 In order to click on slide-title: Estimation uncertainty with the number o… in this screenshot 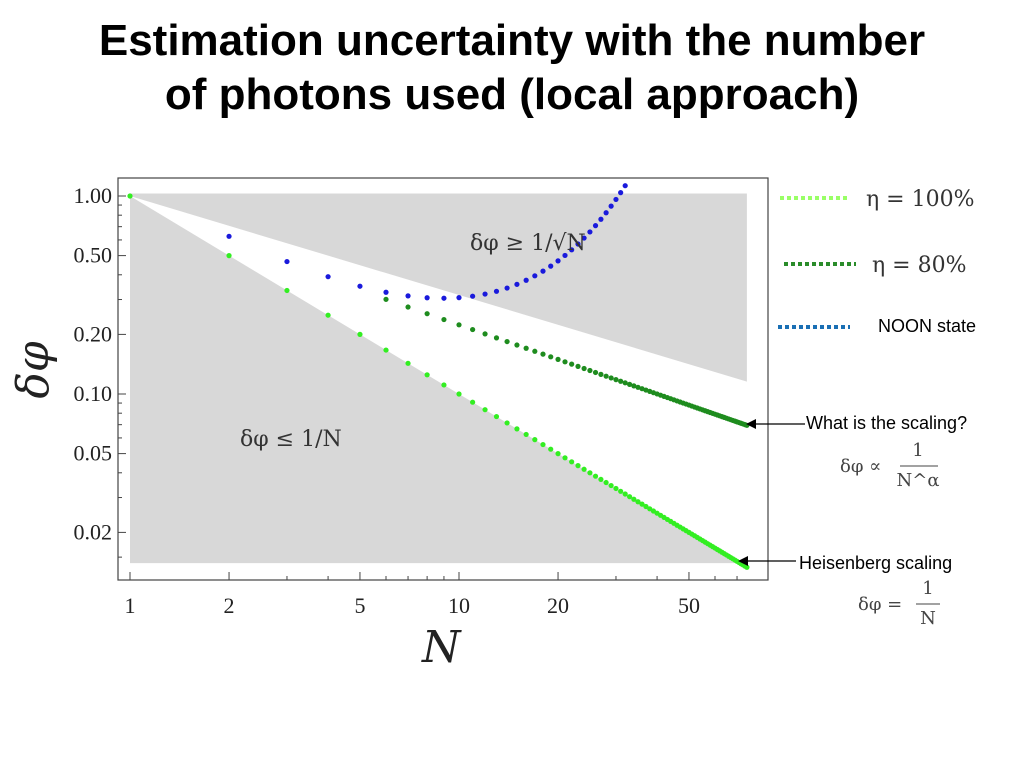, I will do `click(512, 68)`.